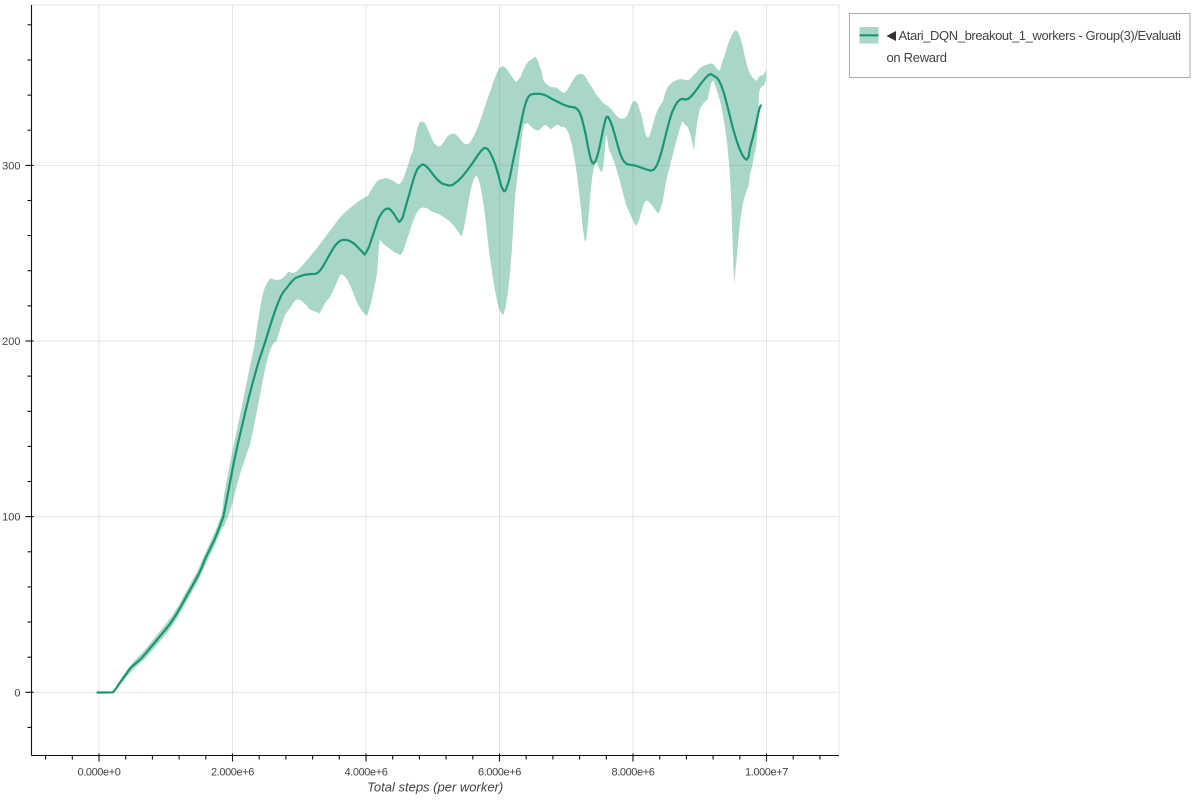  What do you see at coordinates (917, 57) in the screenshot?
I see `svg-text: on Reward` at bounding box center [917, 57].